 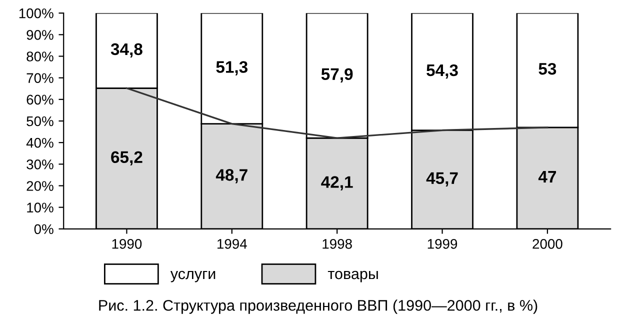 What do you see at coordinates (442, 179) in the screenshot?
I see `data-label: 45,7` at bounding box center [442, 179].